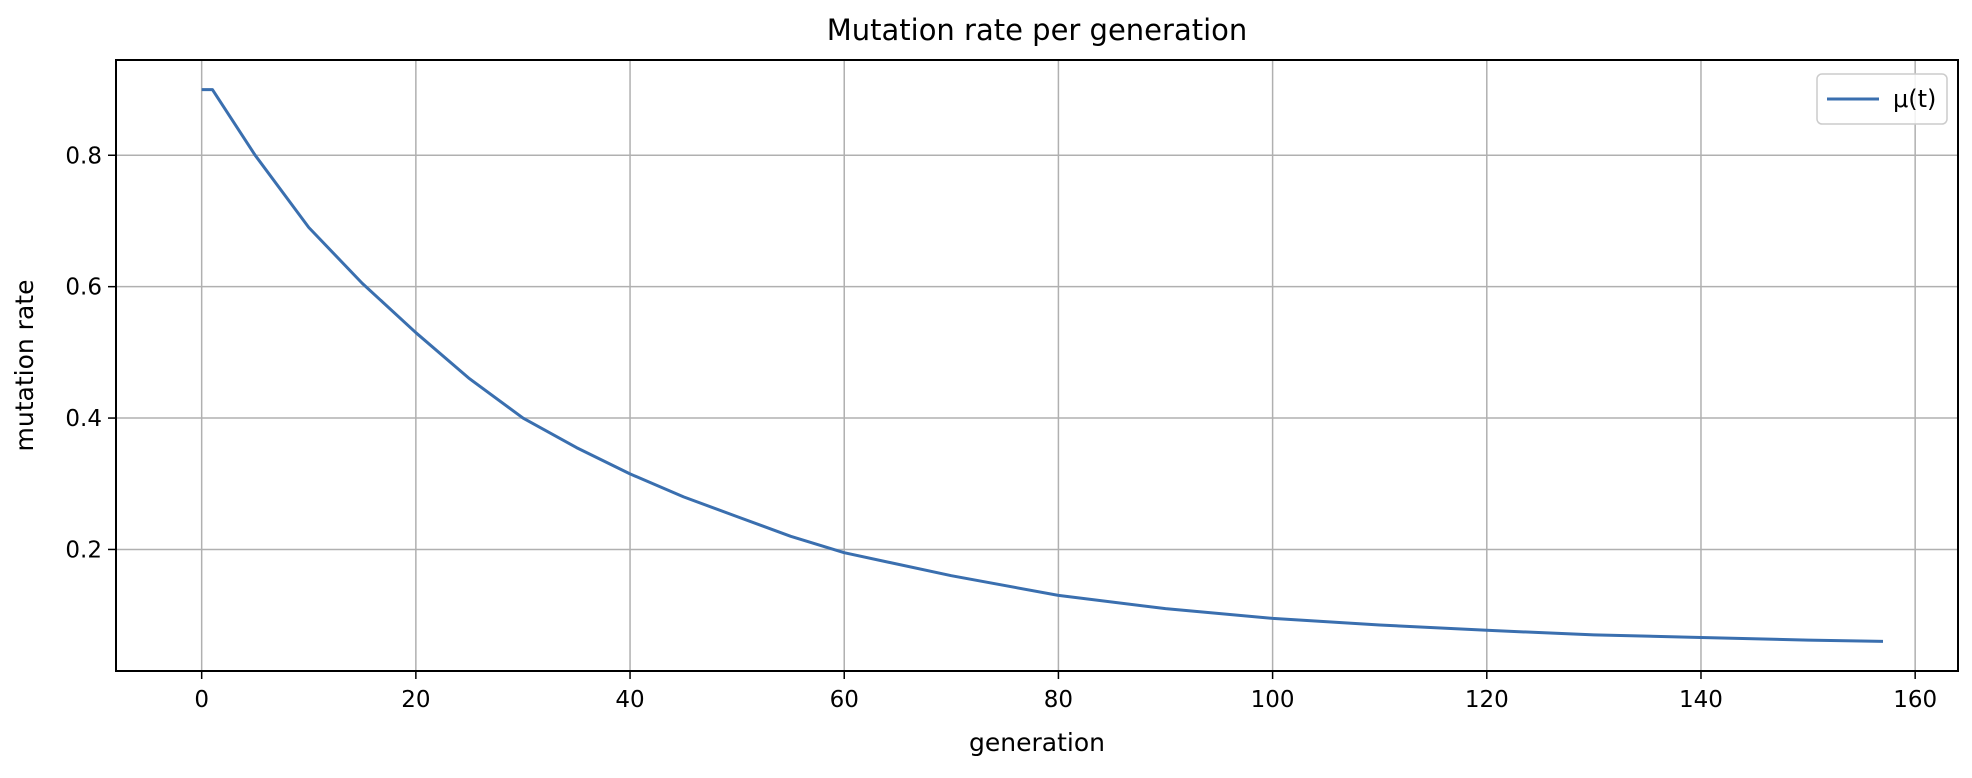 This screenshot has height=778, width=1972. Describe the element at coordinates (1273, 700) in the screenshot. I see `x-tick-label: 100` at that location.